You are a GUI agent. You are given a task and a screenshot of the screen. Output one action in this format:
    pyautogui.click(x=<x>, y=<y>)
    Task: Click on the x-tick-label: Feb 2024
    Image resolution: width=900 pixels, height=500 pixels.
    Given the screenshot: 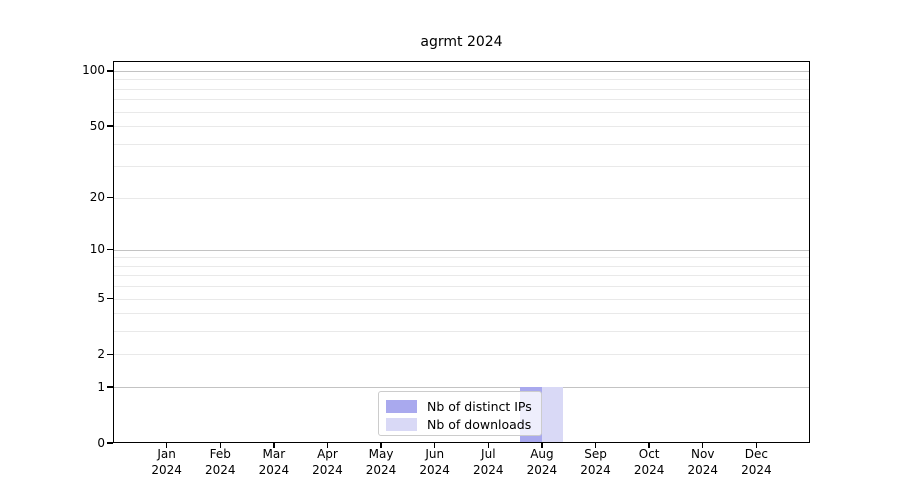 What is the action you would take?
    pyautogui.click(x=220, y=462)
    